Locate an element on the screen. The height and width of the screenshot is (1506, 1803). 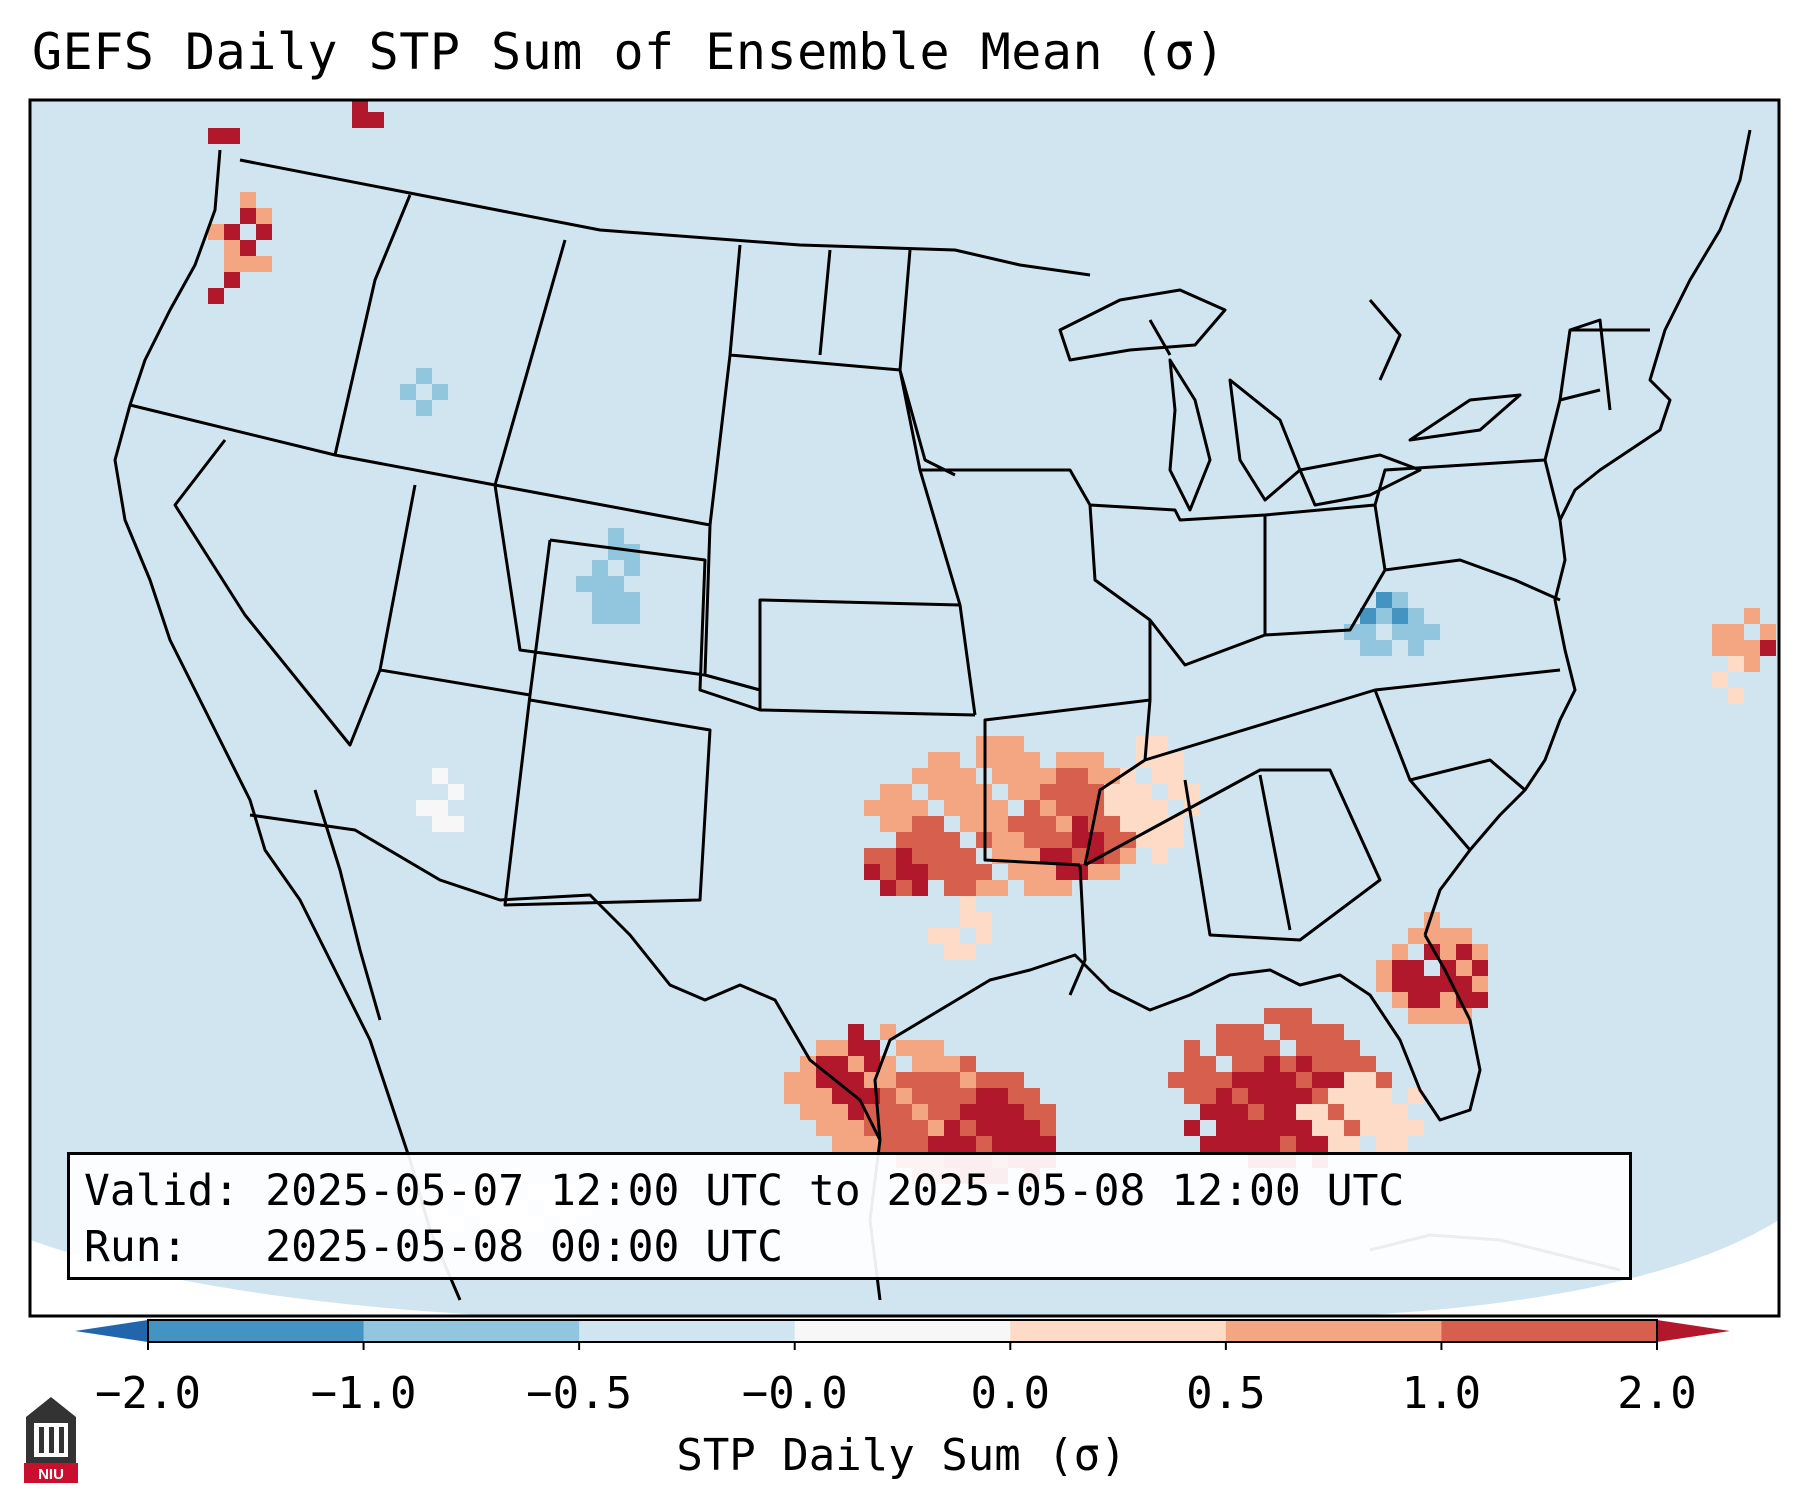
great-lakes is located at coordinates (1290, 400).